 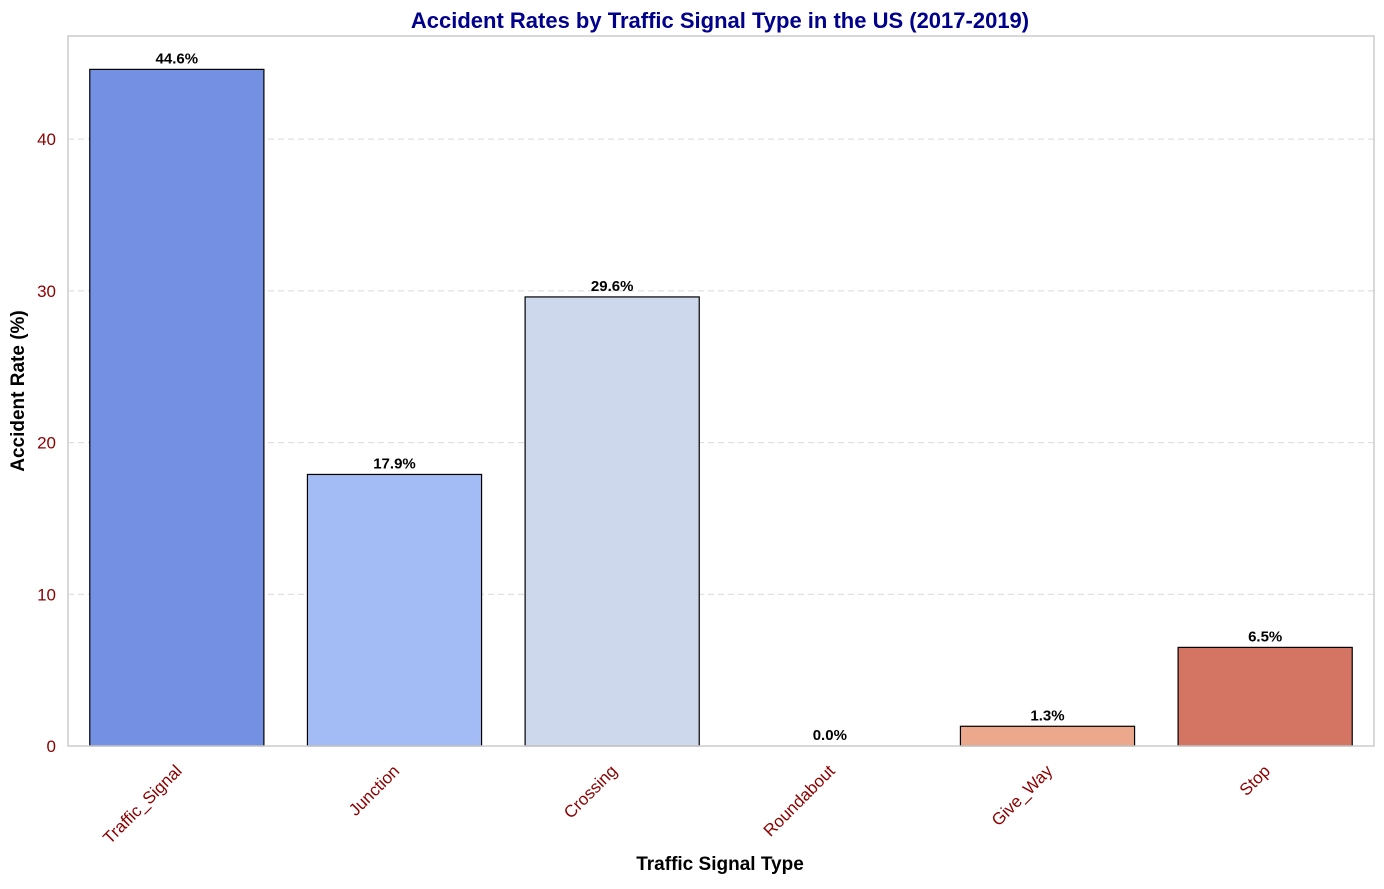 What do you see at coordinates (1265, 696) in the screenshot?
I see `bar-stop` at bounding box center [1265, 696].